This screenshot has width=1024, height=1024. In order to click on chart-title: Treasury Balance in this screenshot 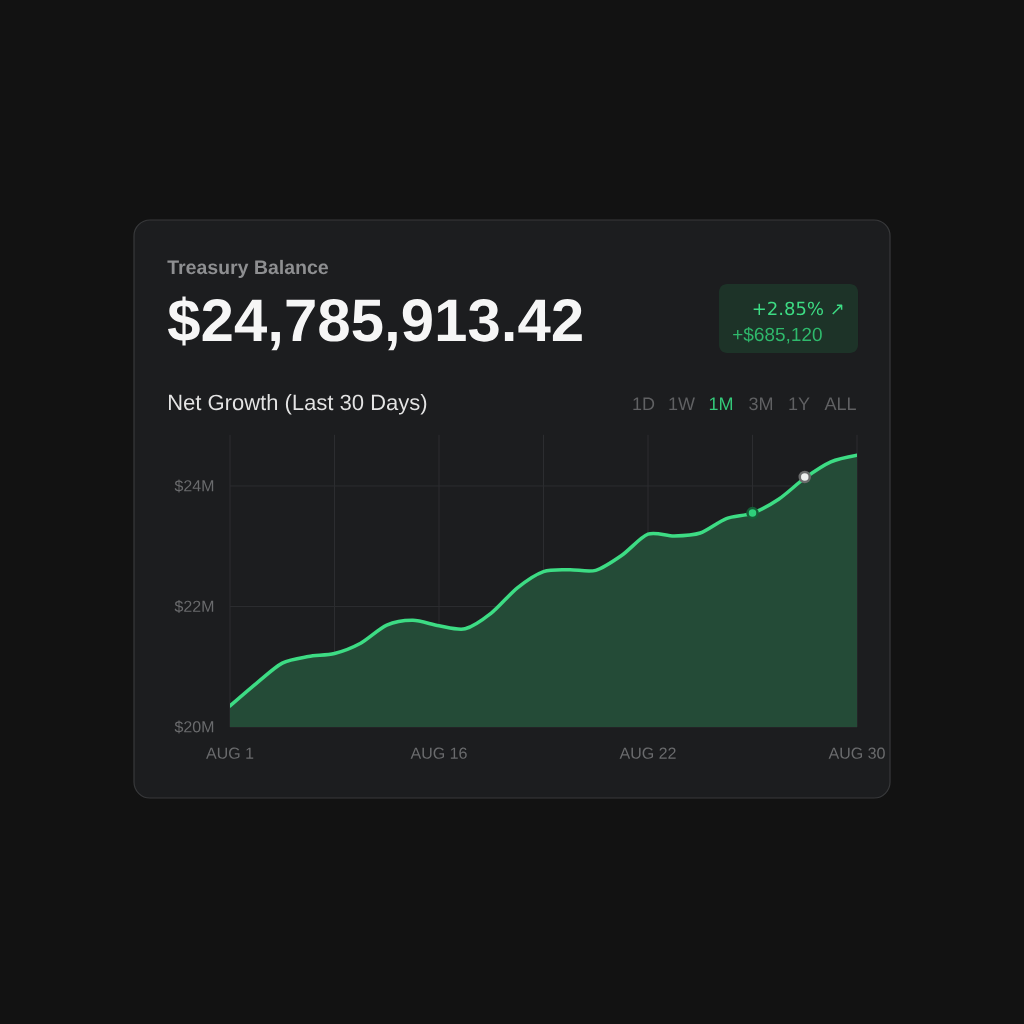, I will do `click(248, 269)`.